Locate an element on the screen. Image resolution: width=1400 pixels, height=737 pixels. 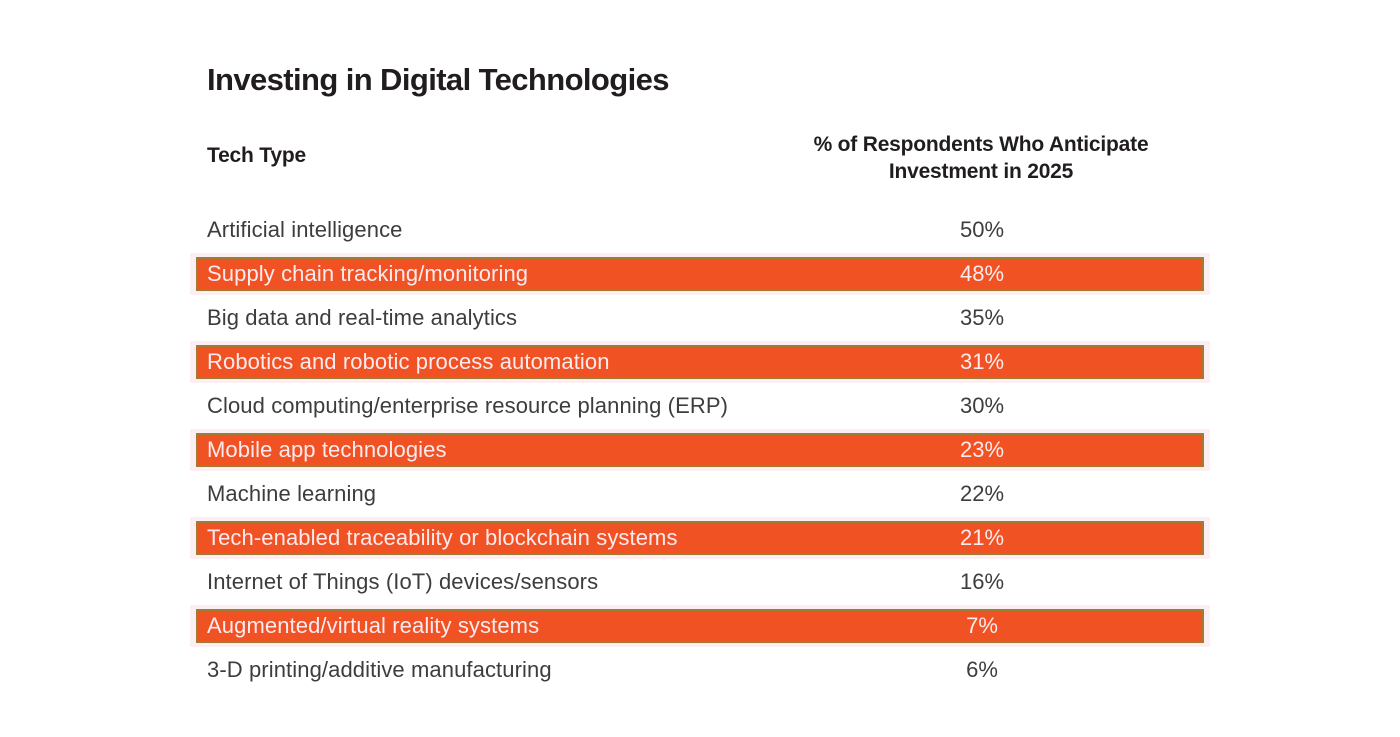
row-value: 30% is located at coordinates (982, 405).